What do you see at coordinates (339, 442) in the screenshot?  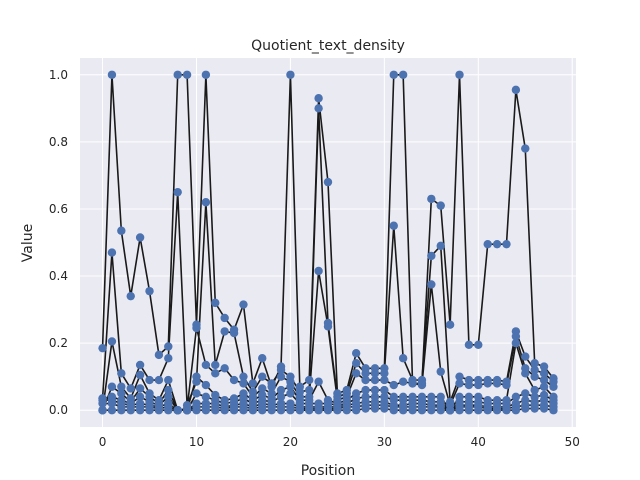 I see `x-axis-ticks: 0 10 20 30 40 50` at bounding box center [339, 442].